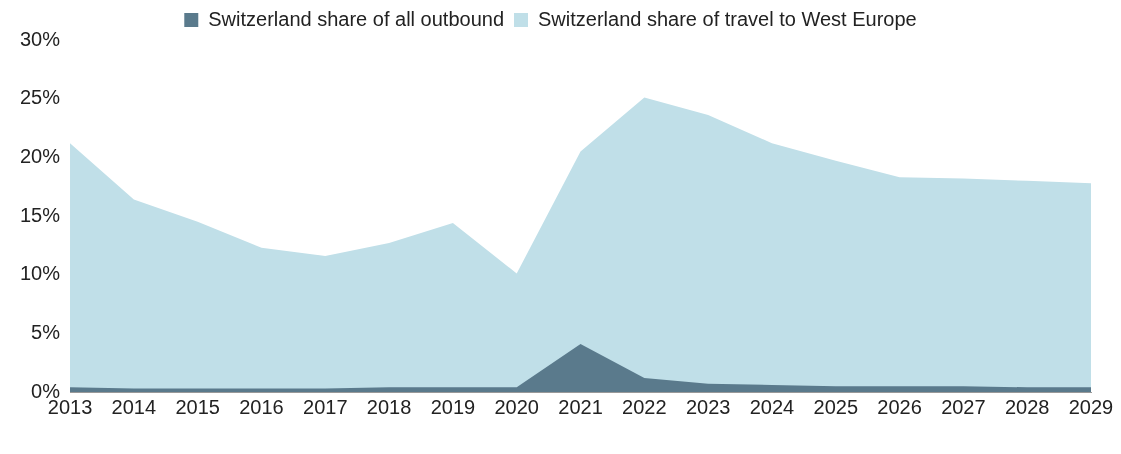  I want to click on x-tick-label: 2024, so click(772, 406).